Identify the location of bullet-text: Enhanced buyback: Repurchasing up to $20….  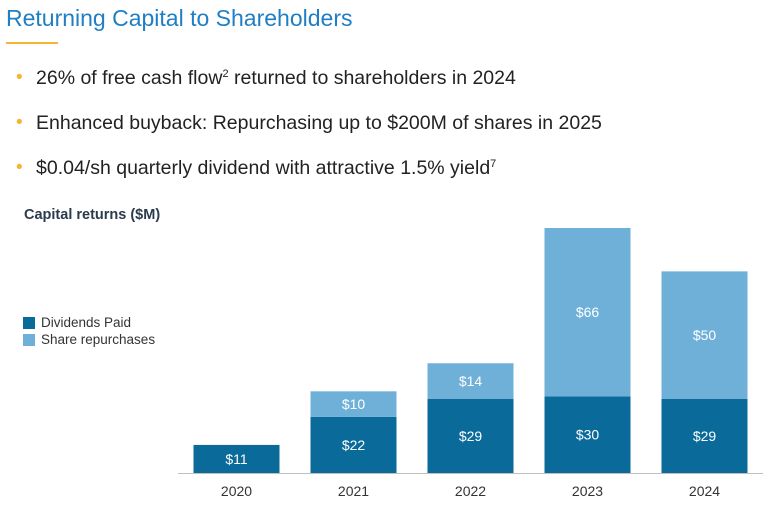
(319, 123).